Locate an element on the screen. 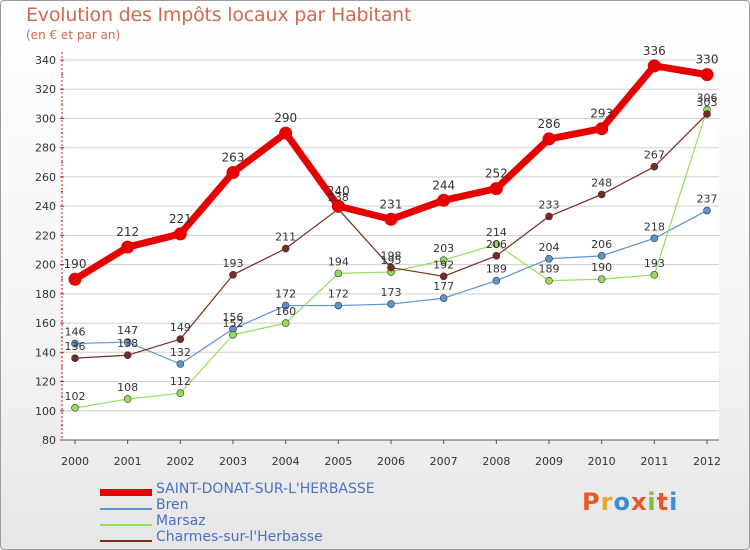  data-label: 293 is located at coordinates (601, 114).